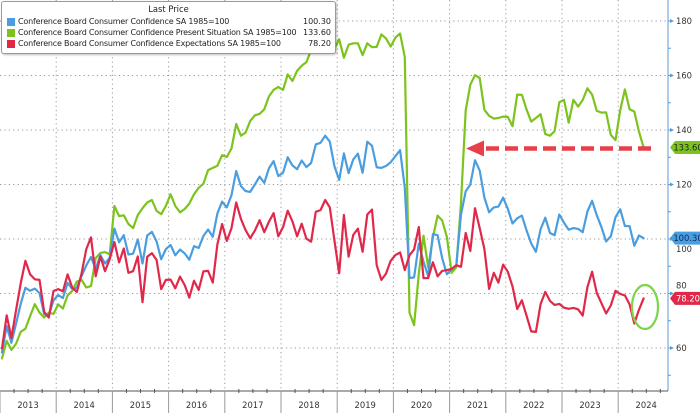  What do you see at coordinates (645, 307) in the screenshot?
I see `highlight-circle` at bounding box center [645, 307].